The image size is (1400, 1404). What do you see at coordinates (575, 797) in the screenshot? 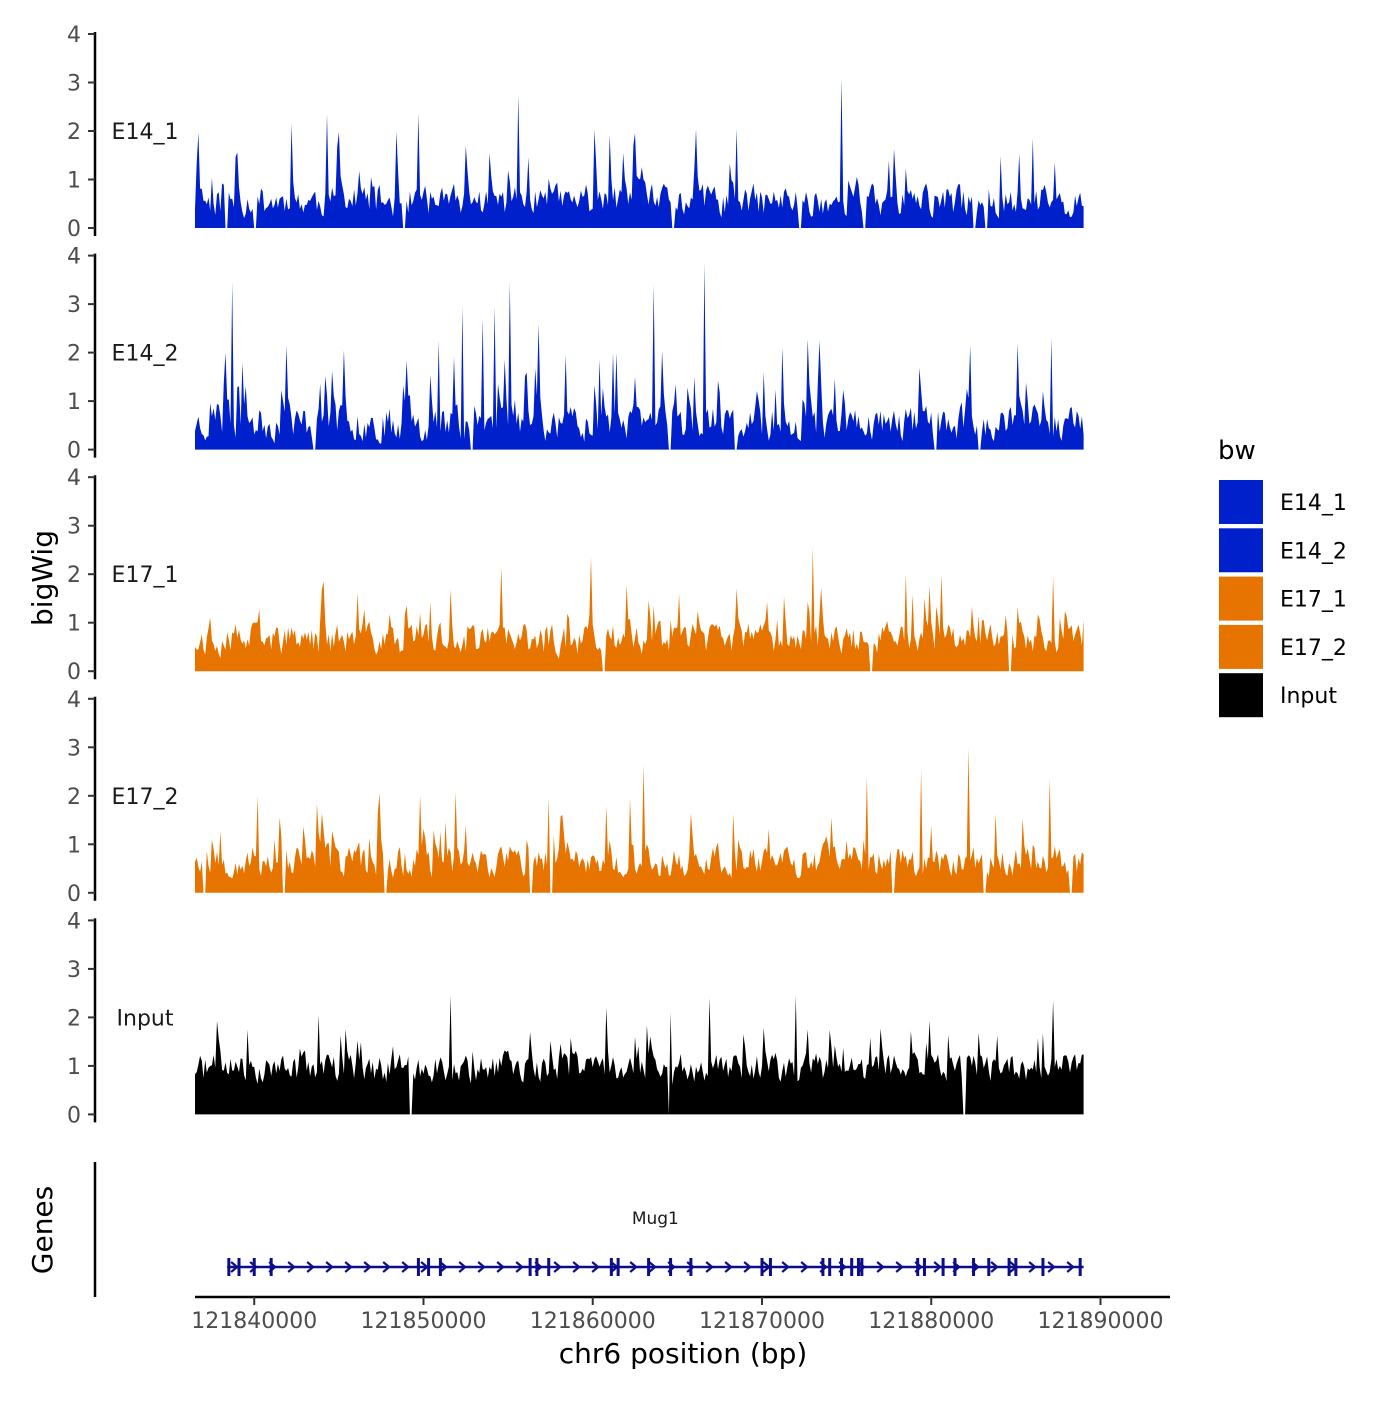
I see `track-e17_2: 0 1 2 3 4 E17_2` at bounding box center [575, 797].